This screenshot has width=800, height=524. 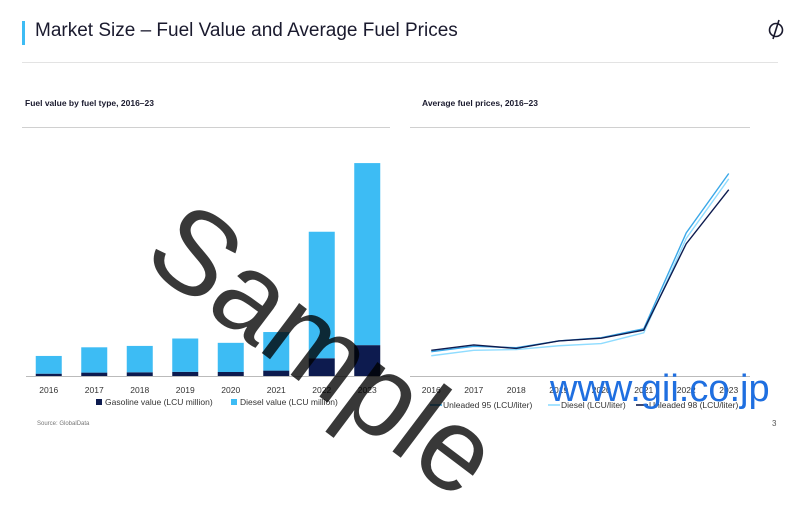 I want to click on bar-x-tick-2019: 2019, so click(x=185, y=390).